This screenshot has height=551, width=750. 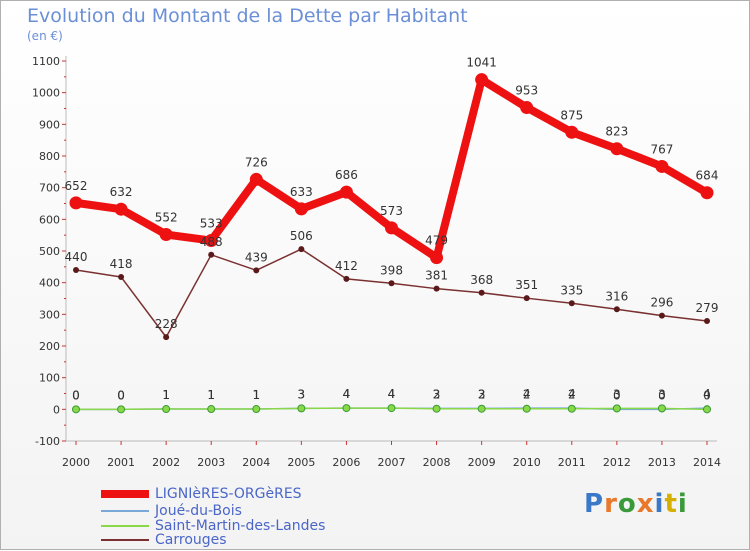 What do you see at coordinates (617, 462) in the screenshot?
I see `x-tick-label: 2012` at bounding box center [617, 462].